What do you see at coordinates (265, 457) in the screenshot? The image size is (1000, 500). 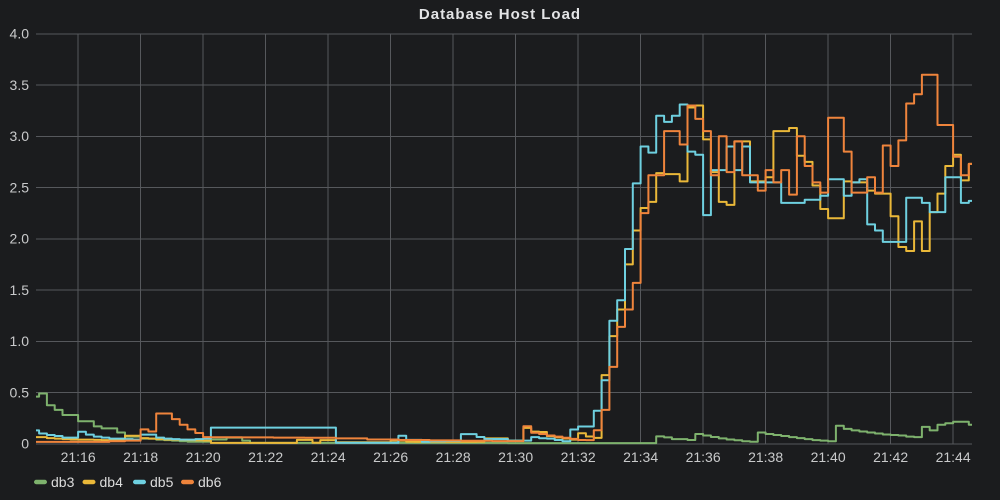 I see `svg-text: 21:22` at bounding box center [265, 457].